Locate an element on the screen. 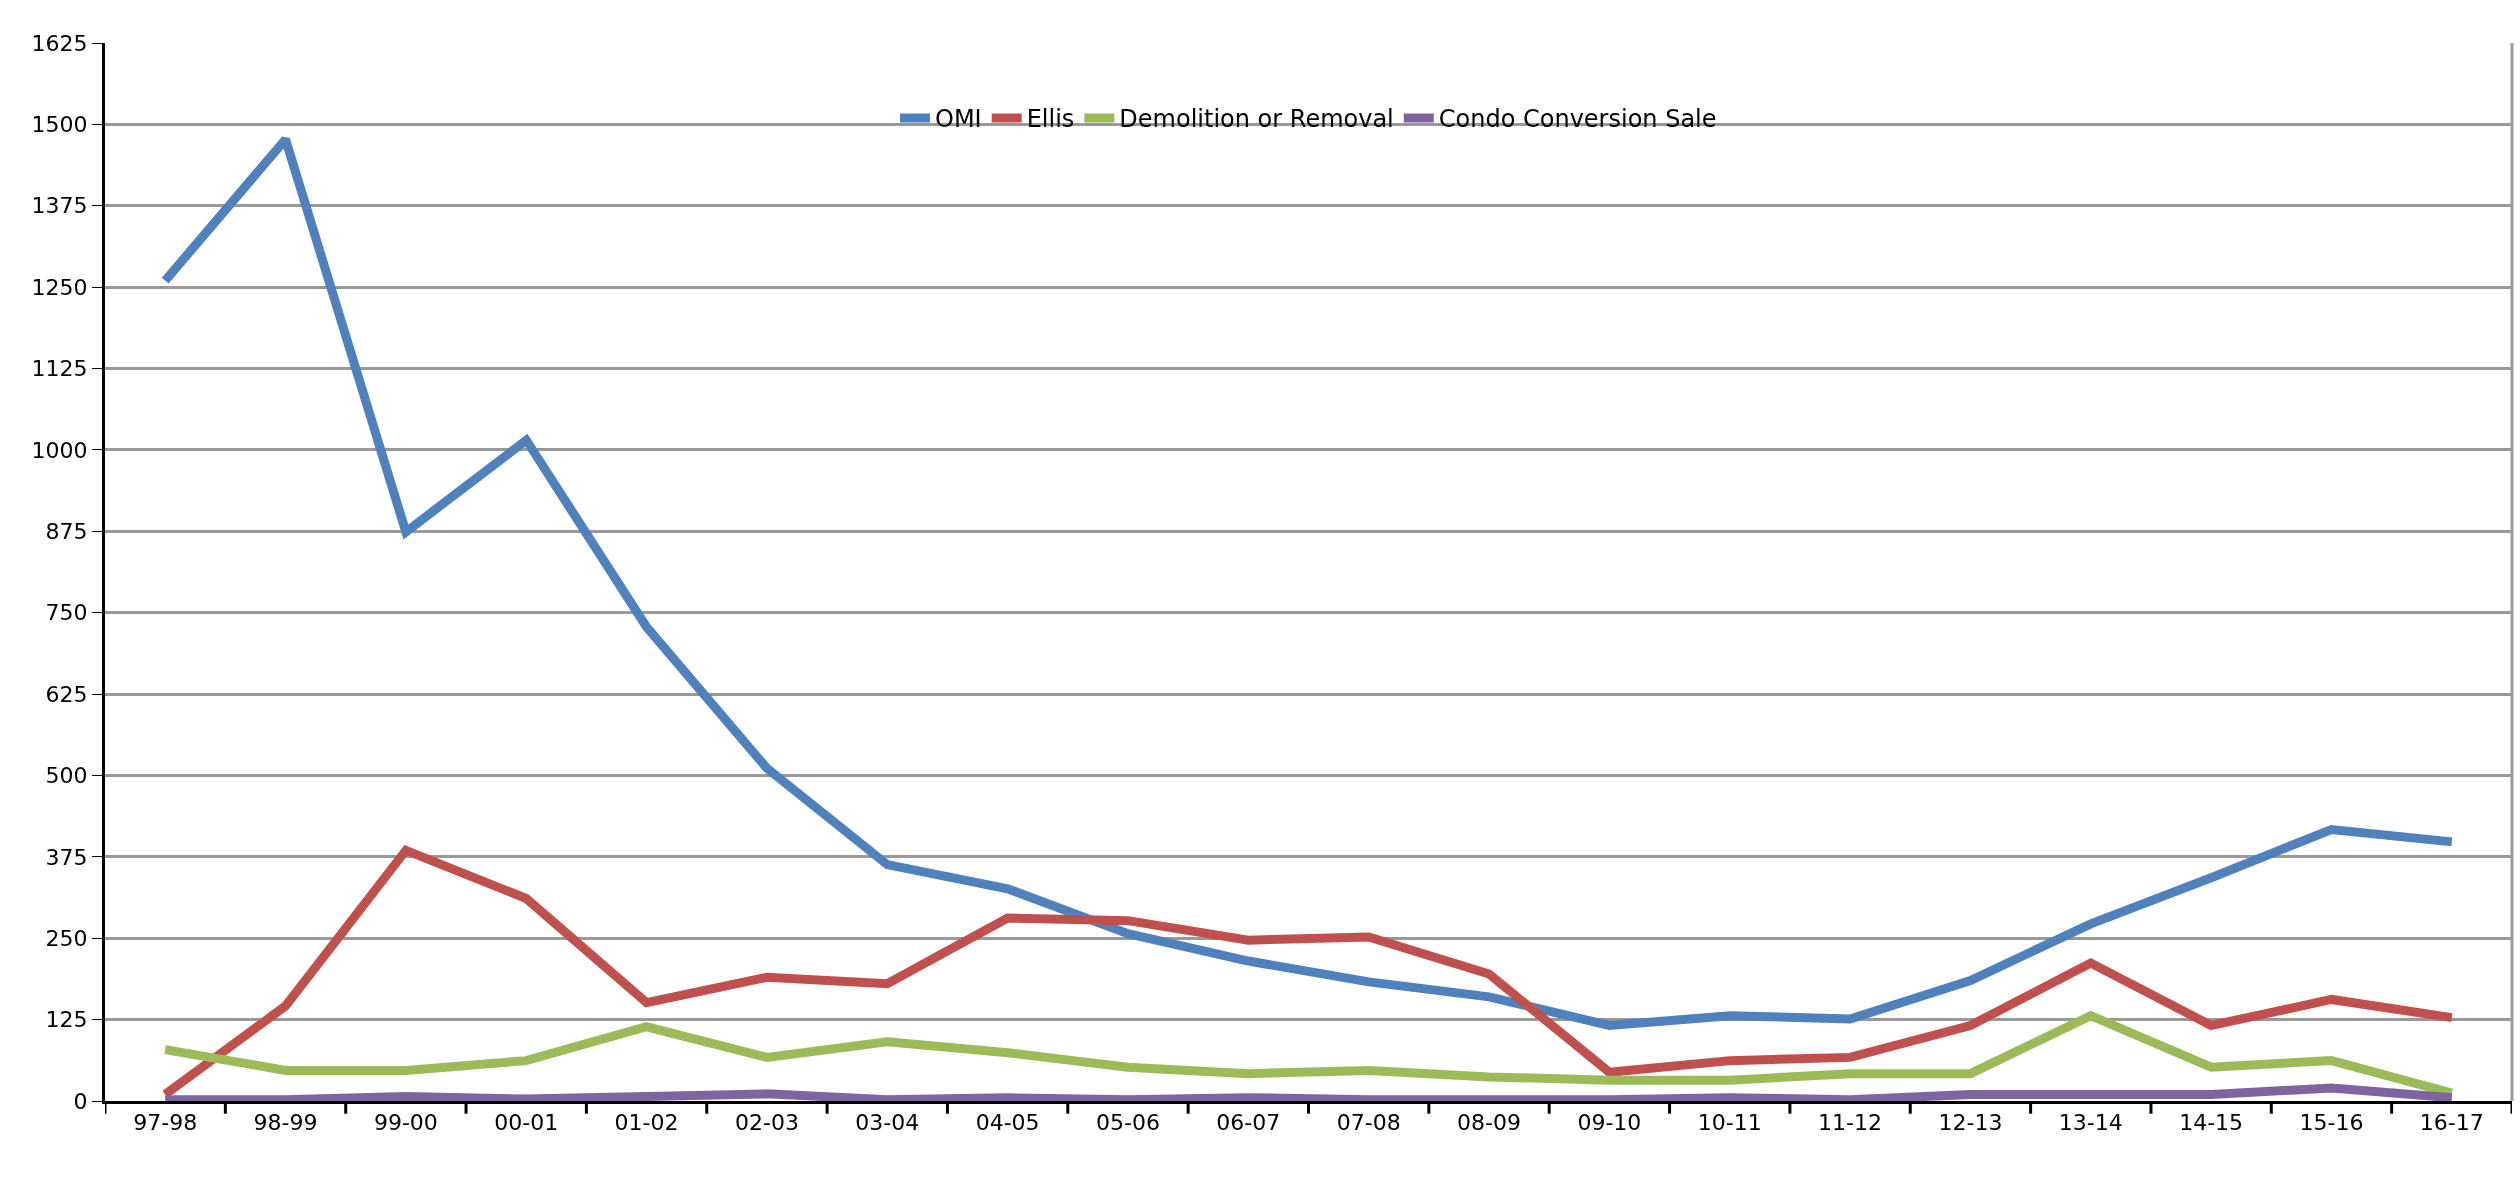 Image resolution: width=2520 pixels, height=1185 pixels. y-tick-label: 1375 is located at coordinates (59, 206).